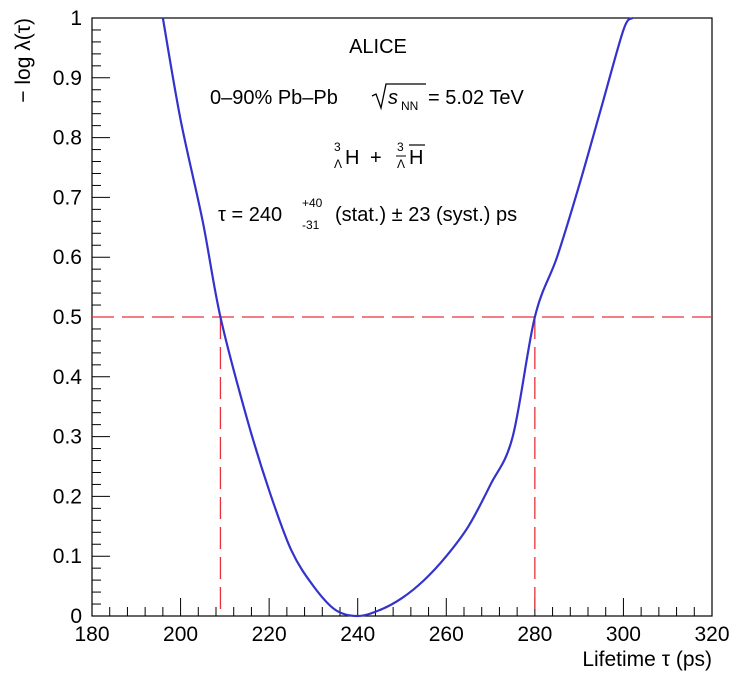  I want to click on x-tick-label: 180, so click(91, 634).